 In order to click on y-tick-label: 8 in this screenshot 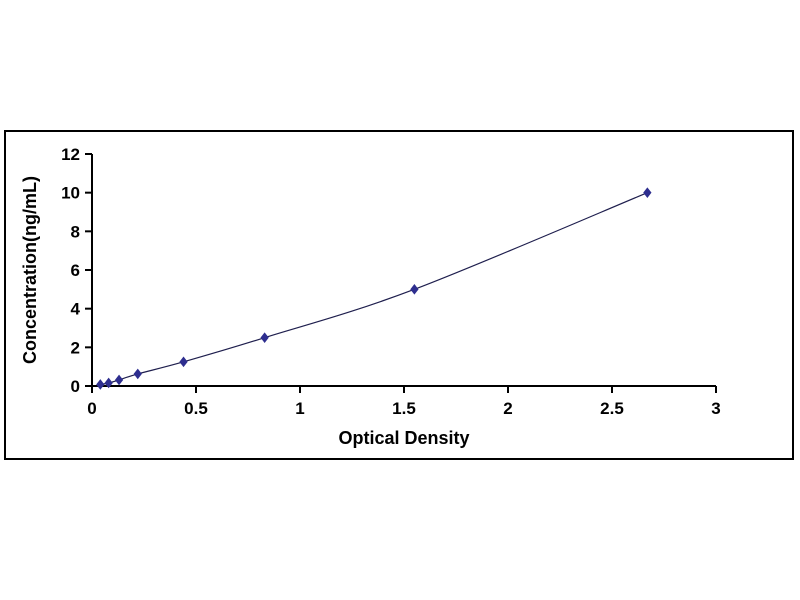, I will do `click(75, 231)`.